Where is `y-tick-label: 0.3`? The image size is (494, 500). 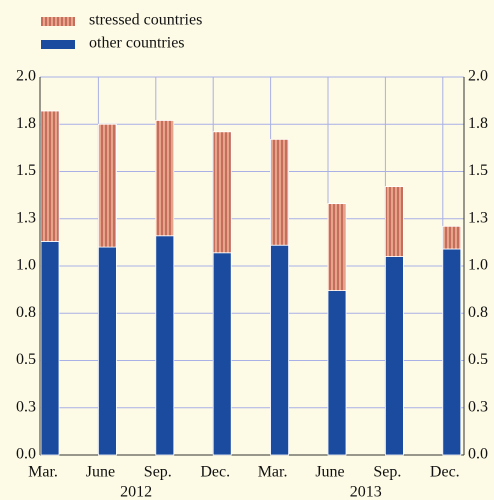
y-tick-label: 0.3 is located at coordinates (26, 406).